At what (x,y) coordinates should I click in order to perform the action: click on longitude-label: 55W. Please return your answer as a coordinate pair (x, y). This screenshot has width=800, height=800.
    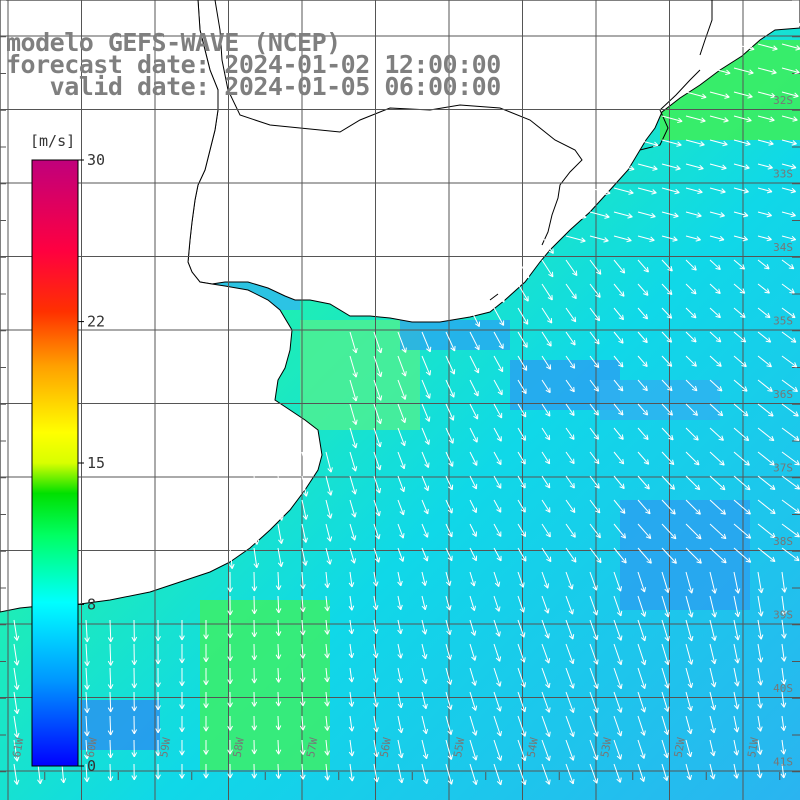
    Looking at the image, I should click on (459, 747).